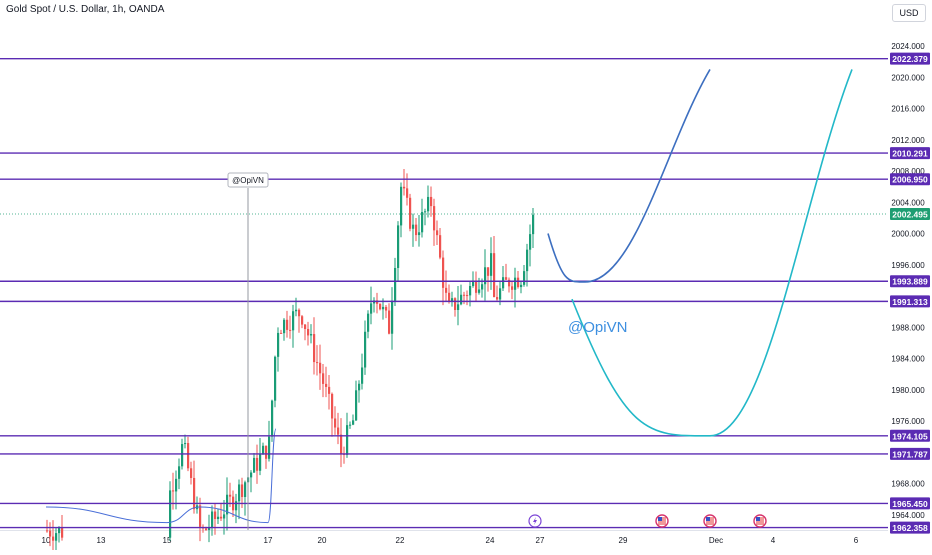 Image resolution: width=932 pixels, height=555 pixels. I want to click on x-tick-label: 13, so click(101, 540).